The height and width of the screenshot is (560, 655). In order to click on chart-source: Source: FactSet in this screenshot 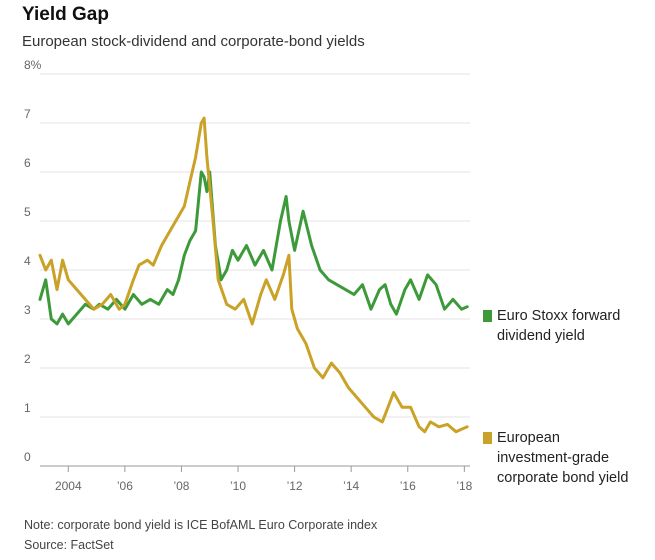, I will do `click(69, 545)`.